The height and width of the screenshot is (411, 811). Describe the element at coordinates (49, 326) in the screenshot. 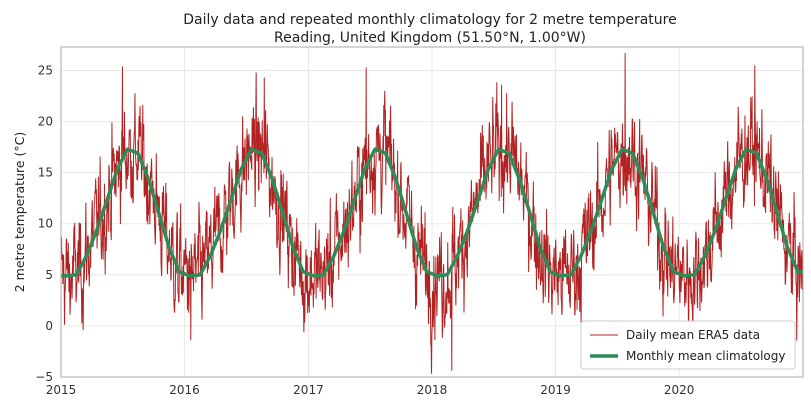

I see `y-tick-label: 0` at that location.